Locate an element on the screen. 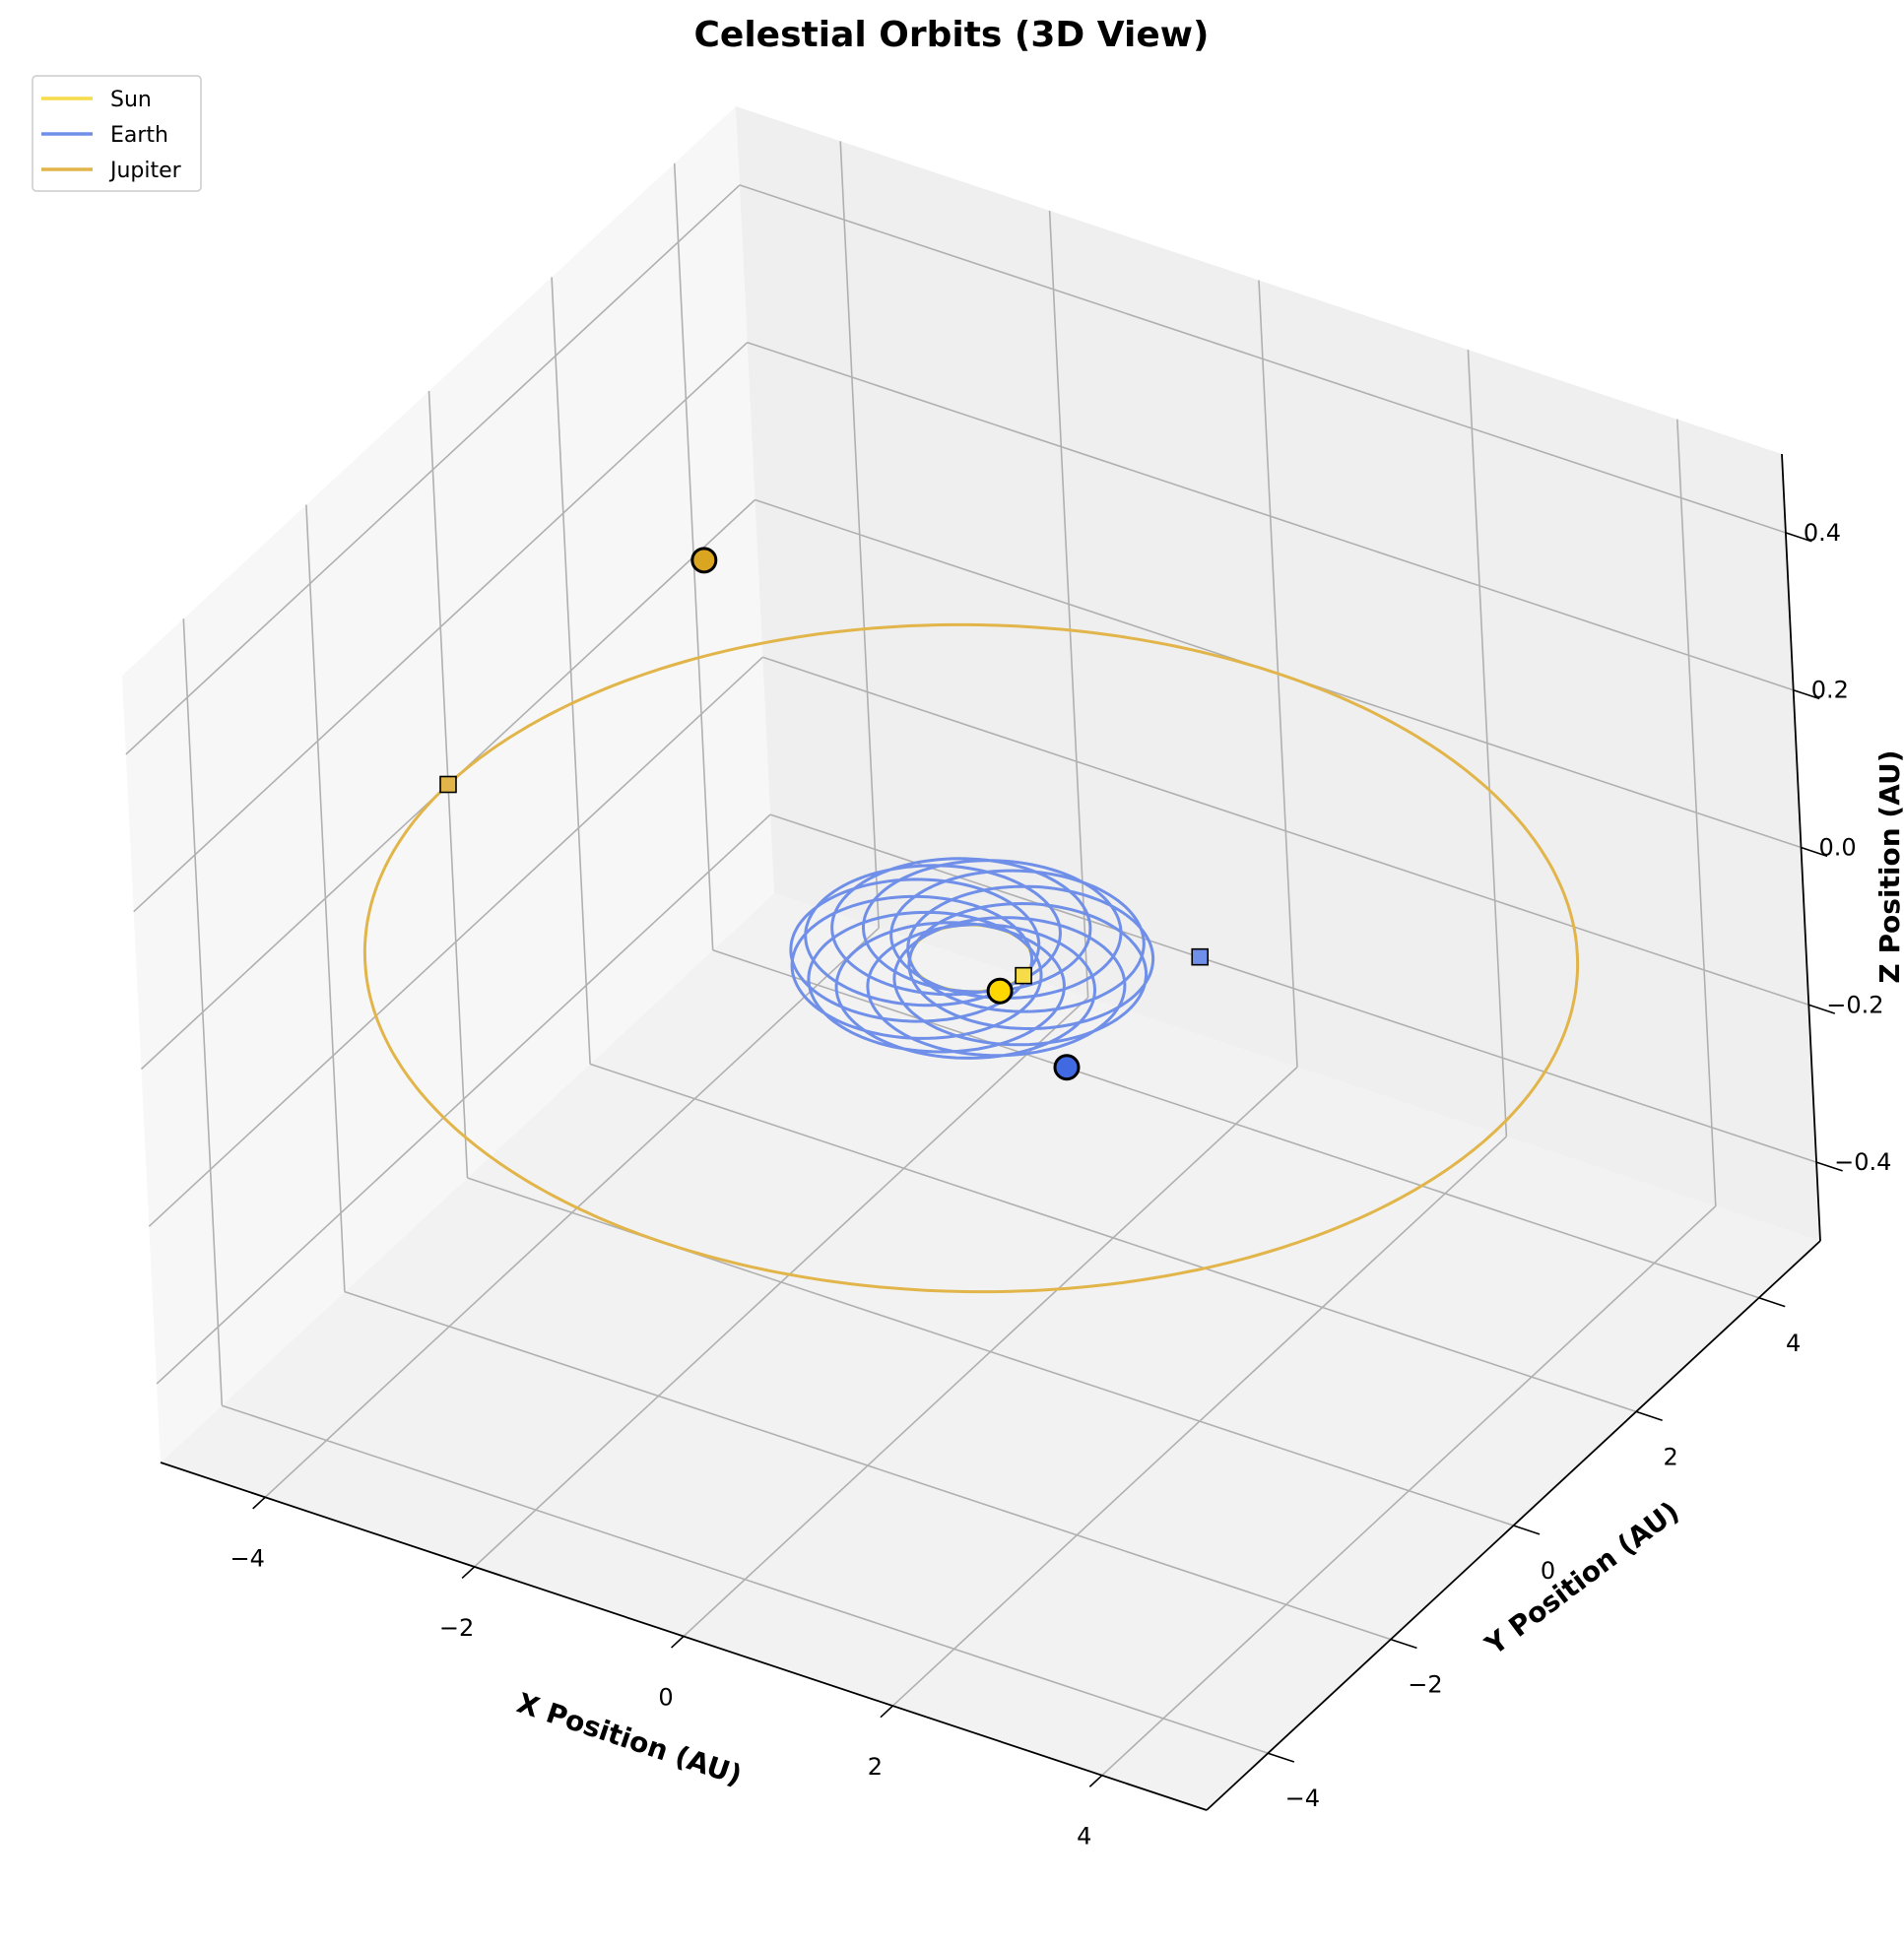 The image size is (1904, 1949). position-markers is located at coordinates (824, 814).